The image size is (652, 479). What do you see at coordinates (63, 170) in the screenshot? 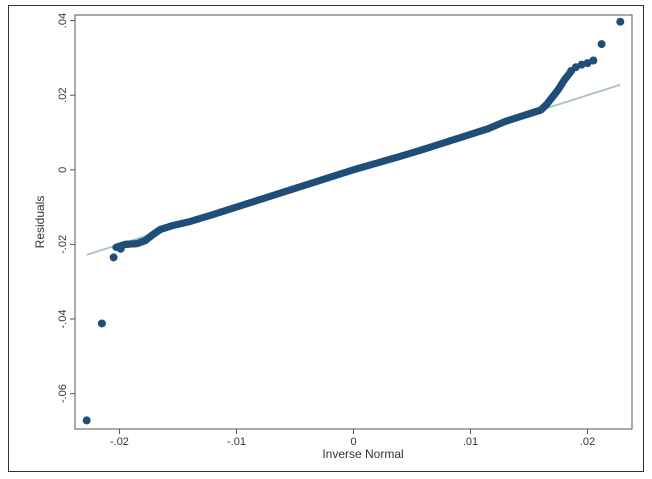
I see `y-tick-label: 0` at bounding box center [63, 170].